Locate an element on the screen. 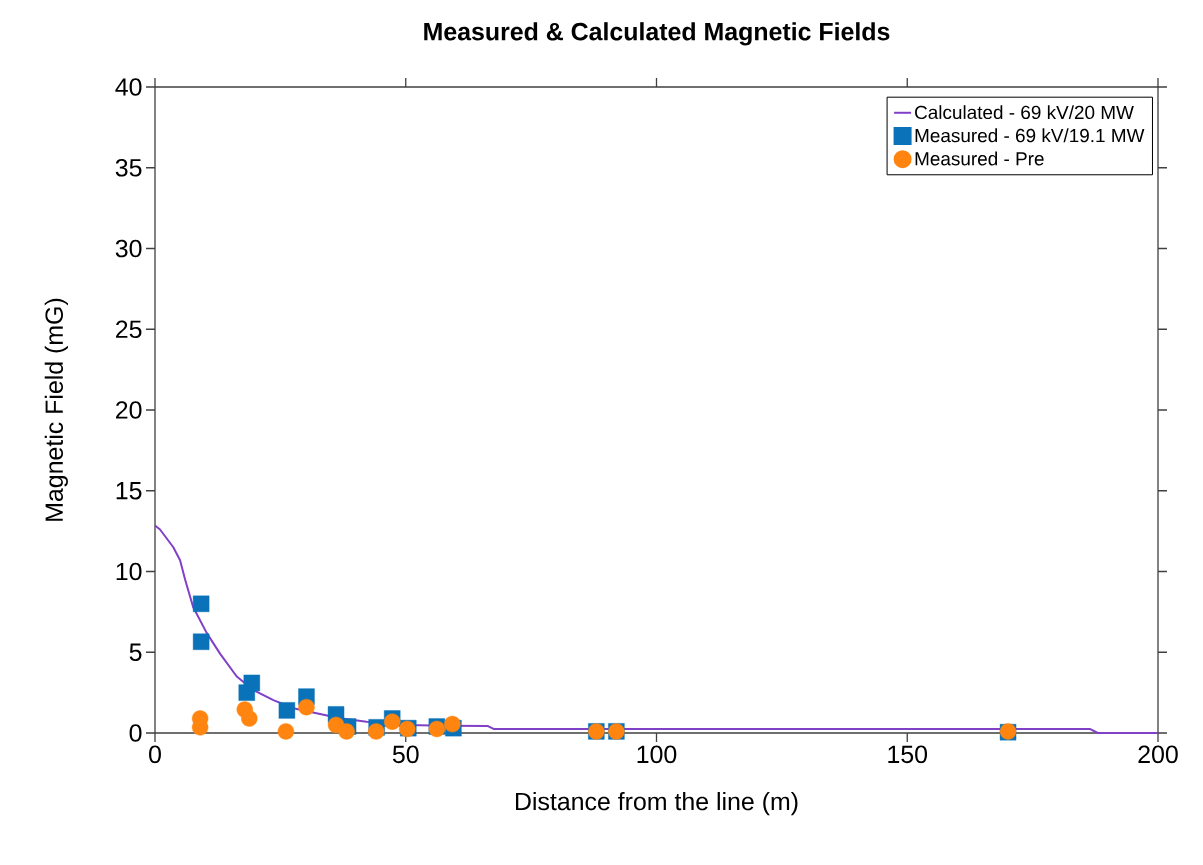 The width and height of the screenshot is (1203, 865). legend-label: Measured - Pre is located at coordinates (979, 158).